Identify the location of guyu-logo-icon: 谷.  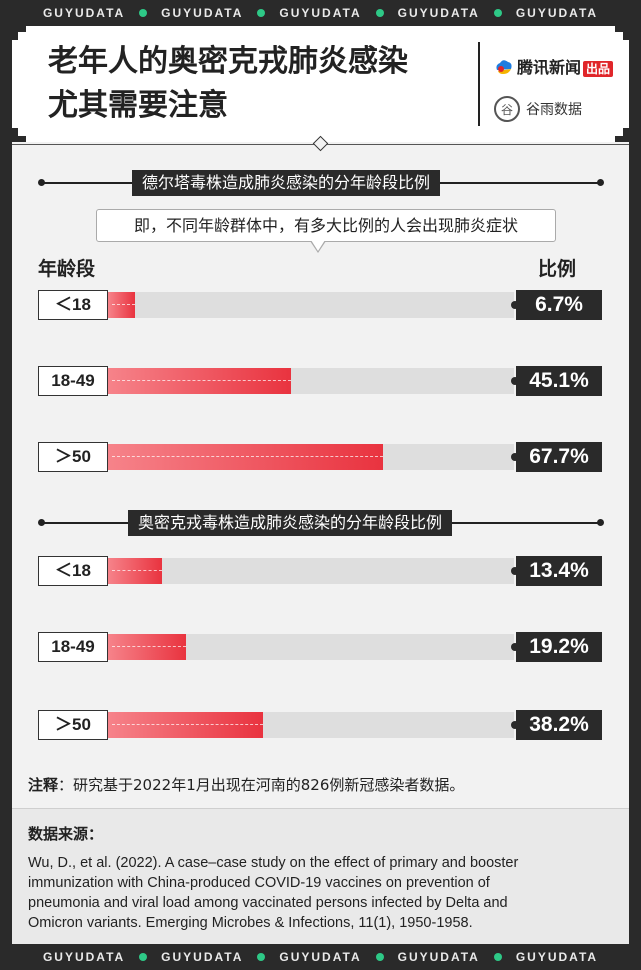
(507, 109).